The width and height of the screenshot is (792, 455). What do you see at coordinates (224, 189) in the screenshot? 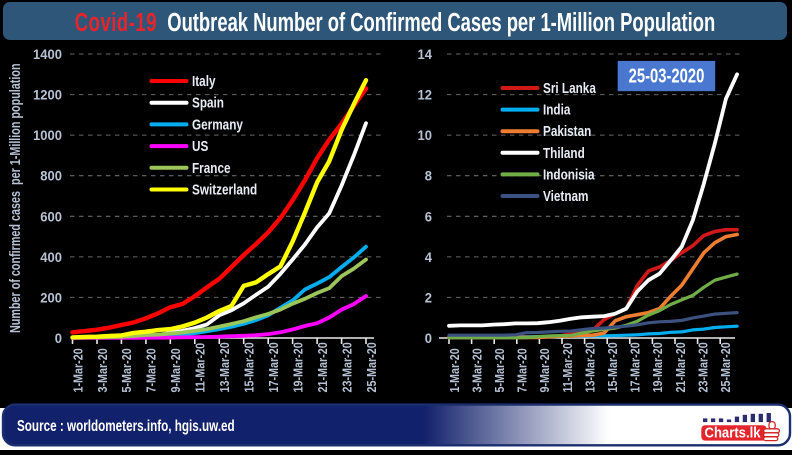
I see `svg-text: Switzerland` at bounding box center [224, 189].